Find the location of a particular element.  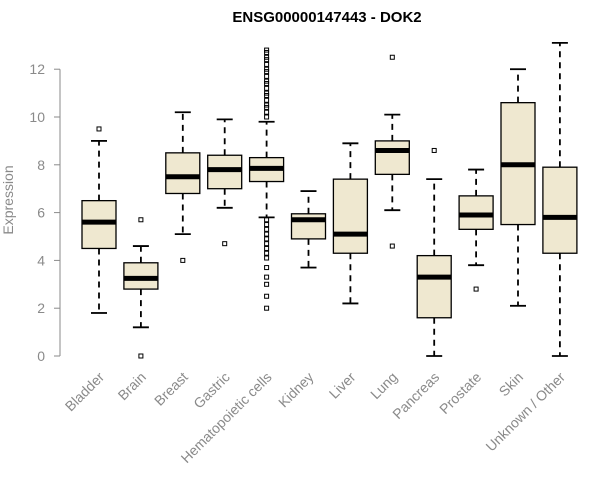

x-tick-label: Liver is located at coordinates (342, 385).